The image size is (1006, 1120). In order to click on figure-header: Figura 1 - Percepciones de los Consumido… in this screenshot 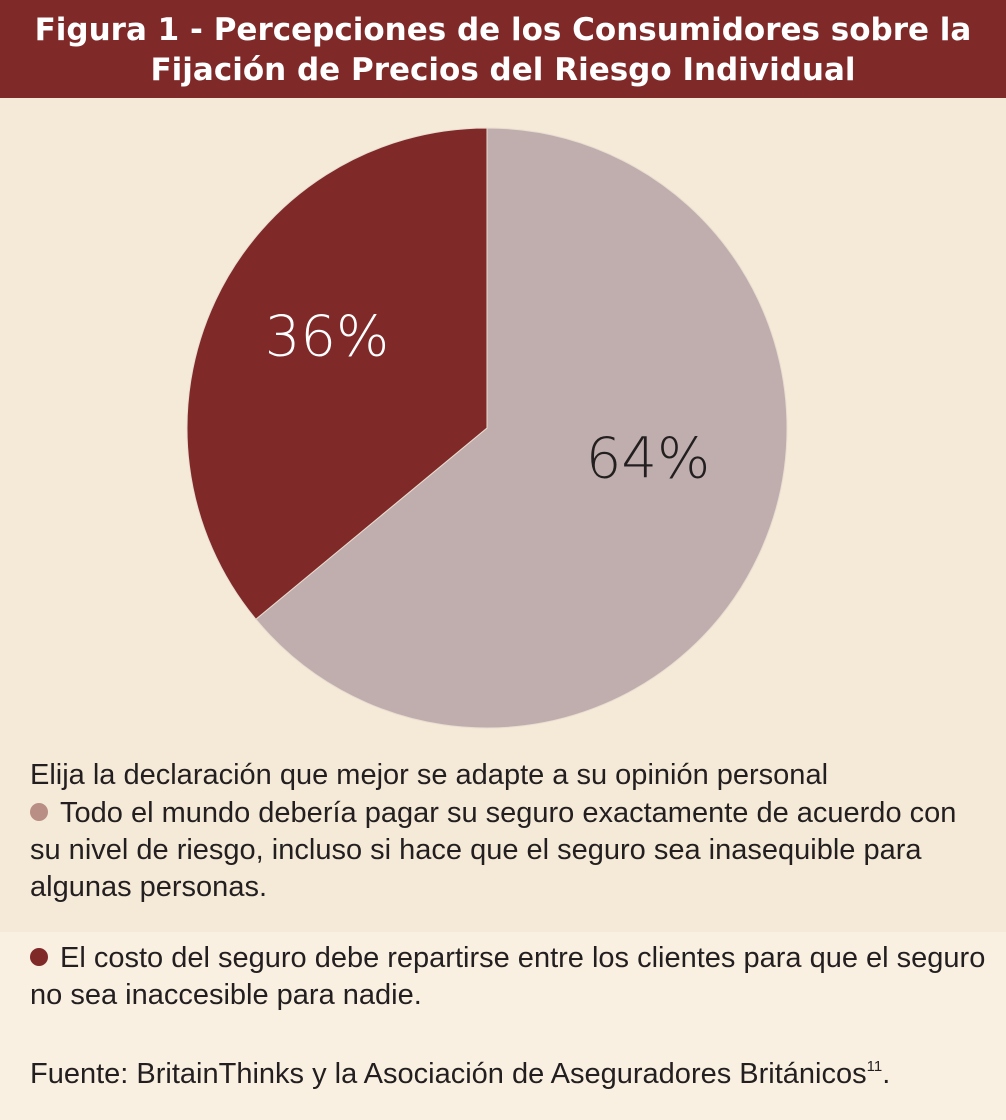, I will do `click(503, 49)`.